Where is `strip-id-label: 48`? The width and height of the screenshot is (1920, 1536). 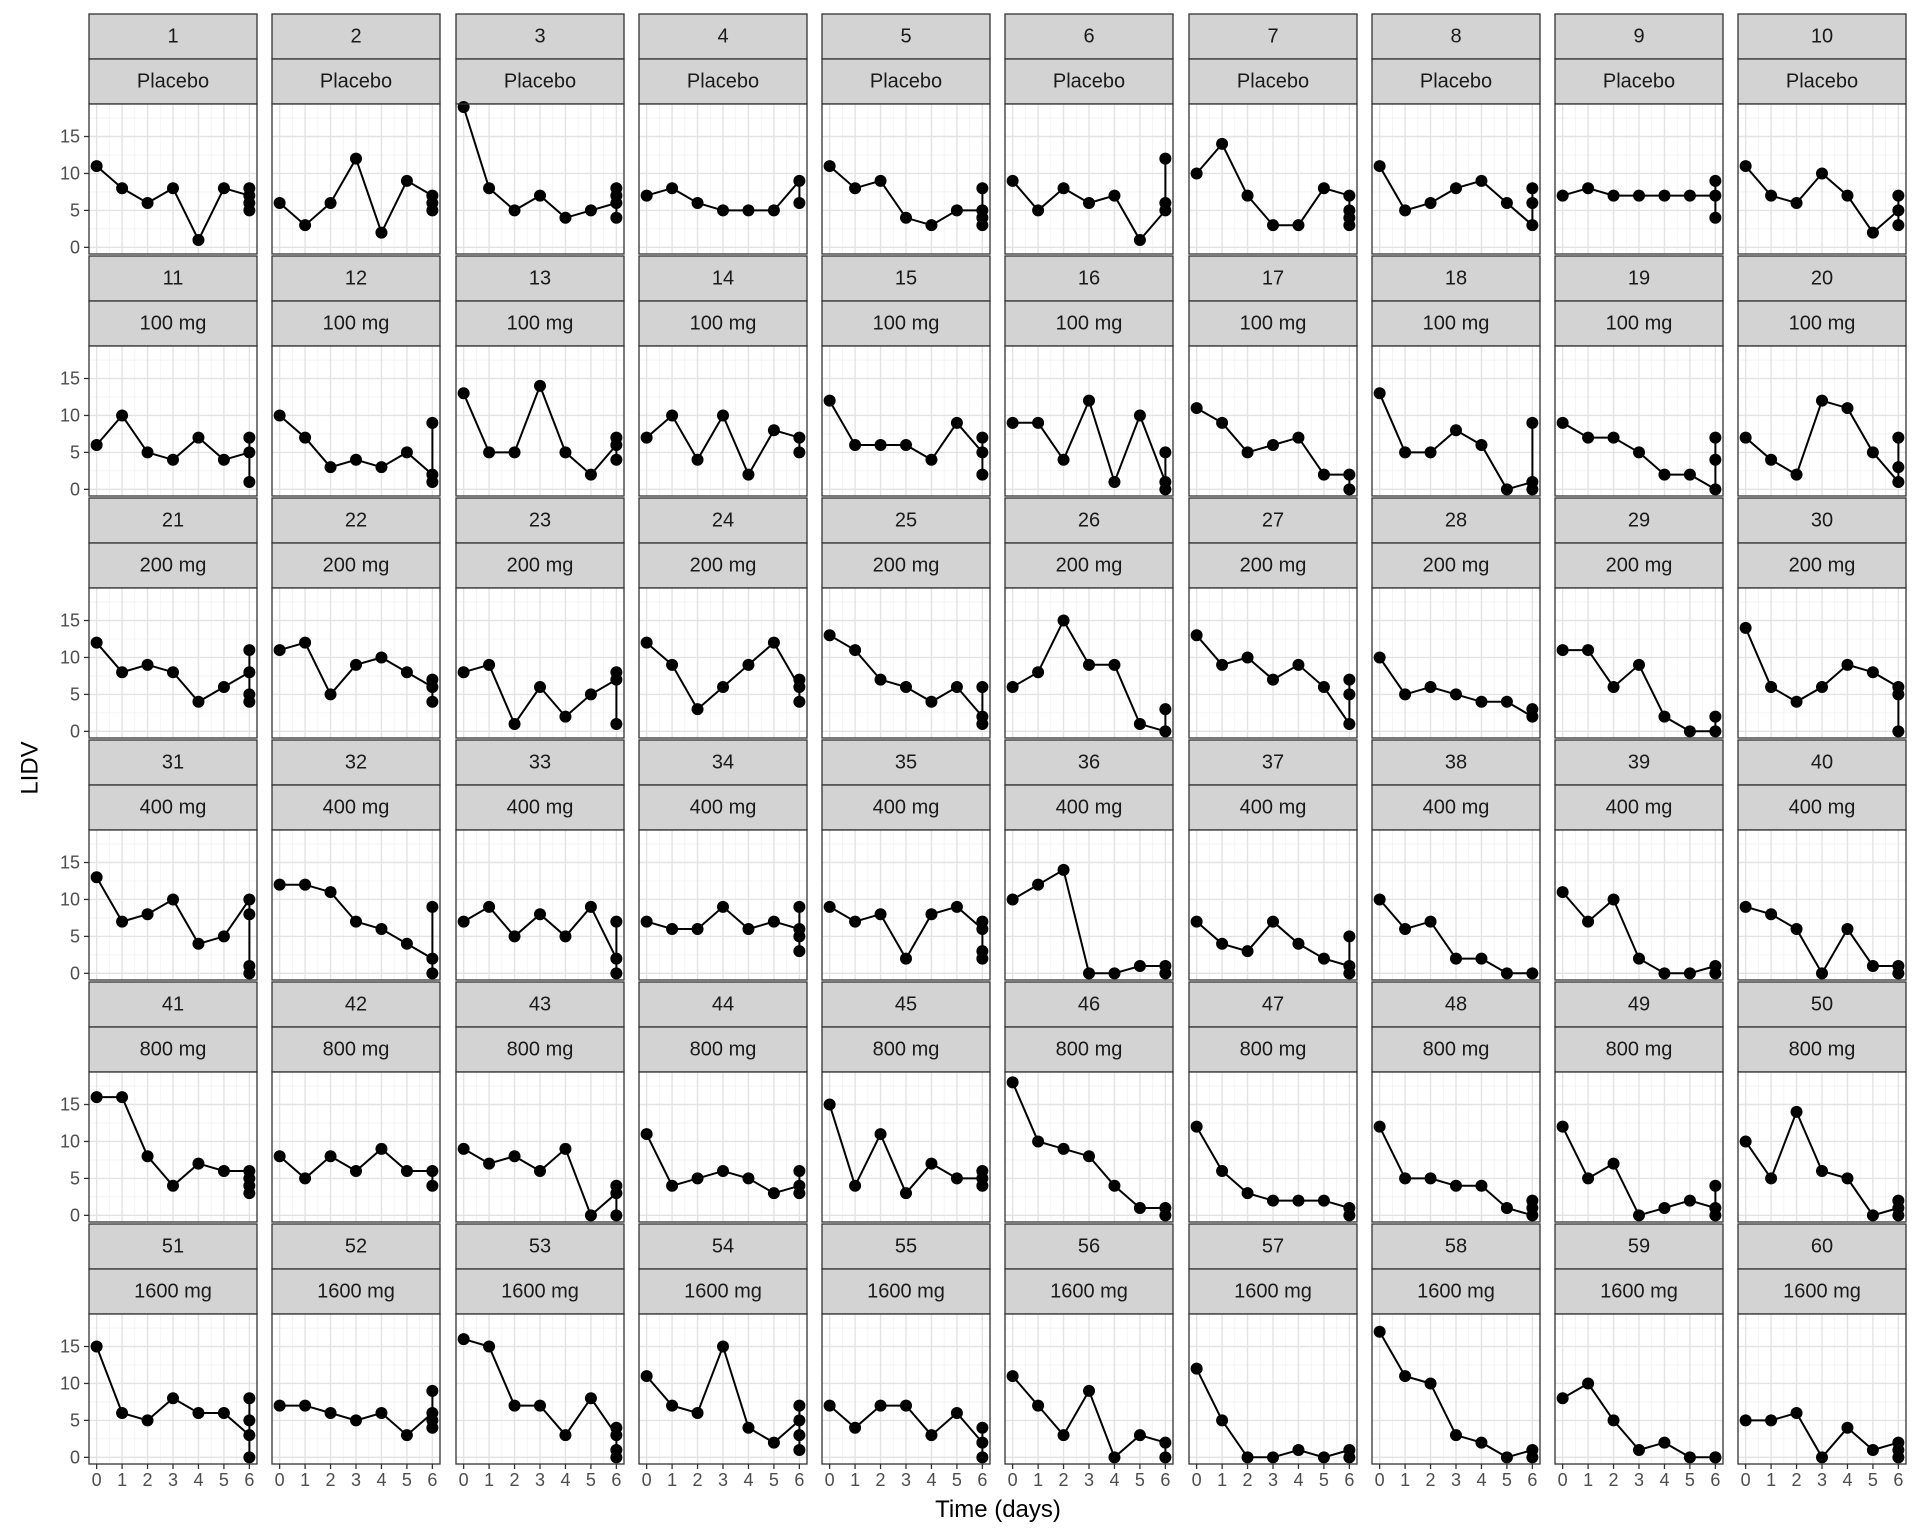 strip-id-label: 48 is located at coordinates (1456, 1005).